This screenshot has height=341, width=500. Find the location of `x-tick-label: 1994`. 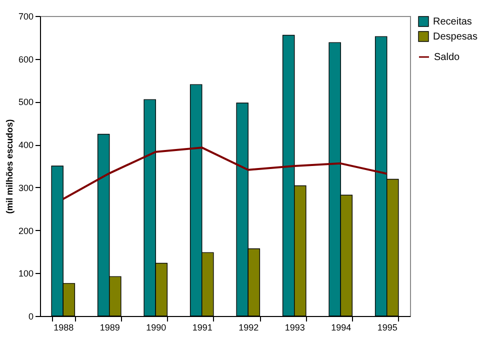

x-tick-label: 1994 is located at coordinates (341, 327).